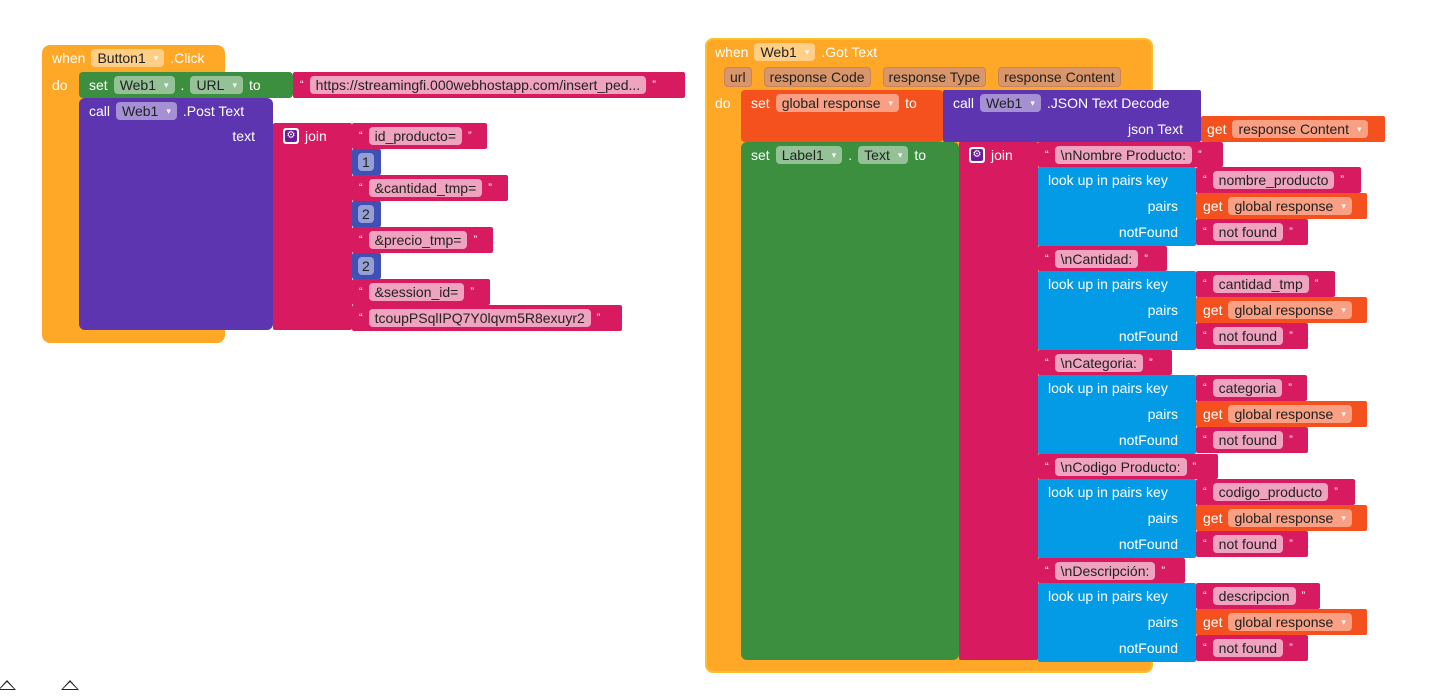  I want to click on text-value: &session_id=, so click(416, 292).